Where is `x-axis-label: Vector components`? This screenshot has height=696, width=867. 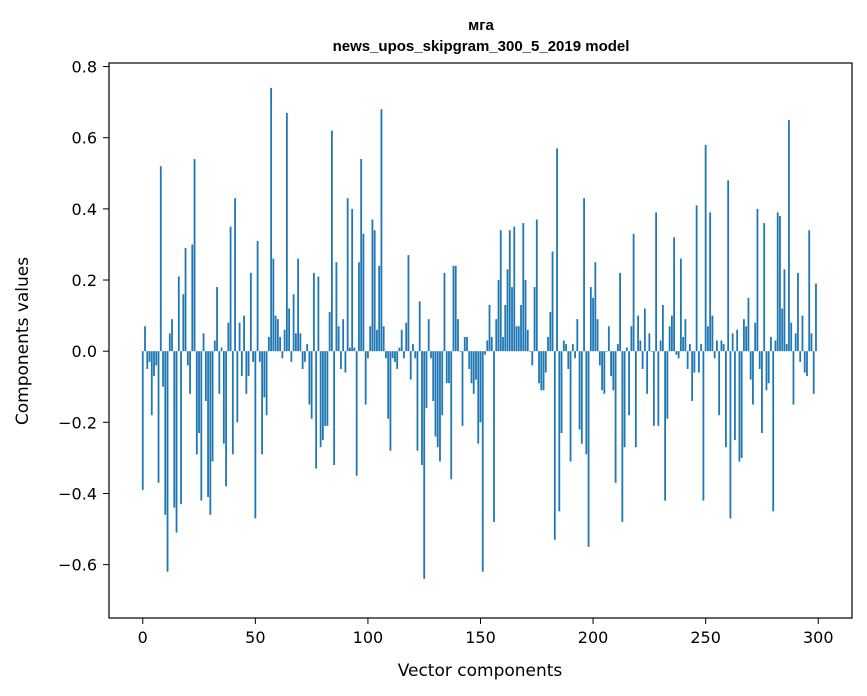 x-axis-label: Vector components is located at coordinates (480, 671).